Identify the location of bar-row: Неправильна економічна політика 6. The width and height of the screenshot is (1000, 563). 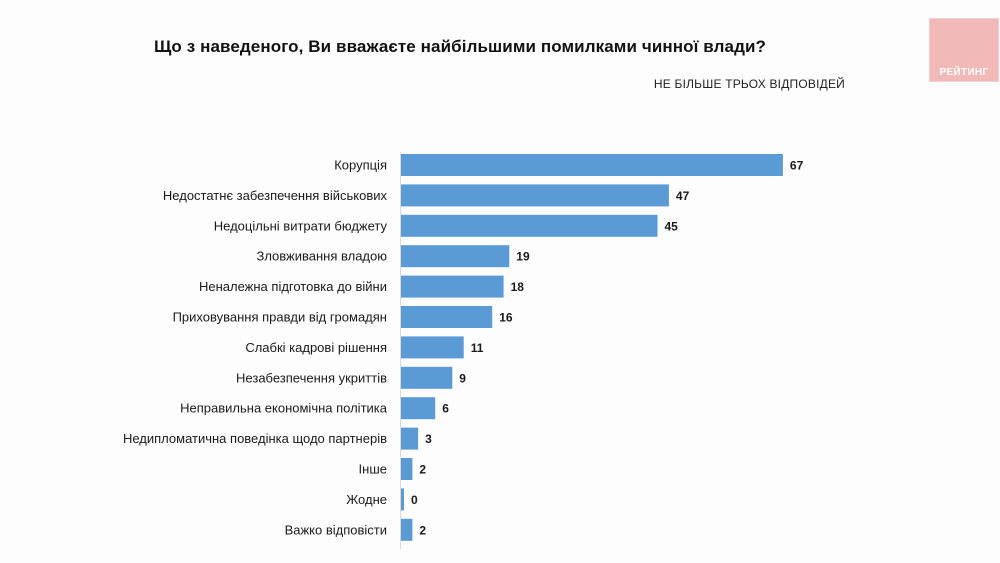
(314, 408).